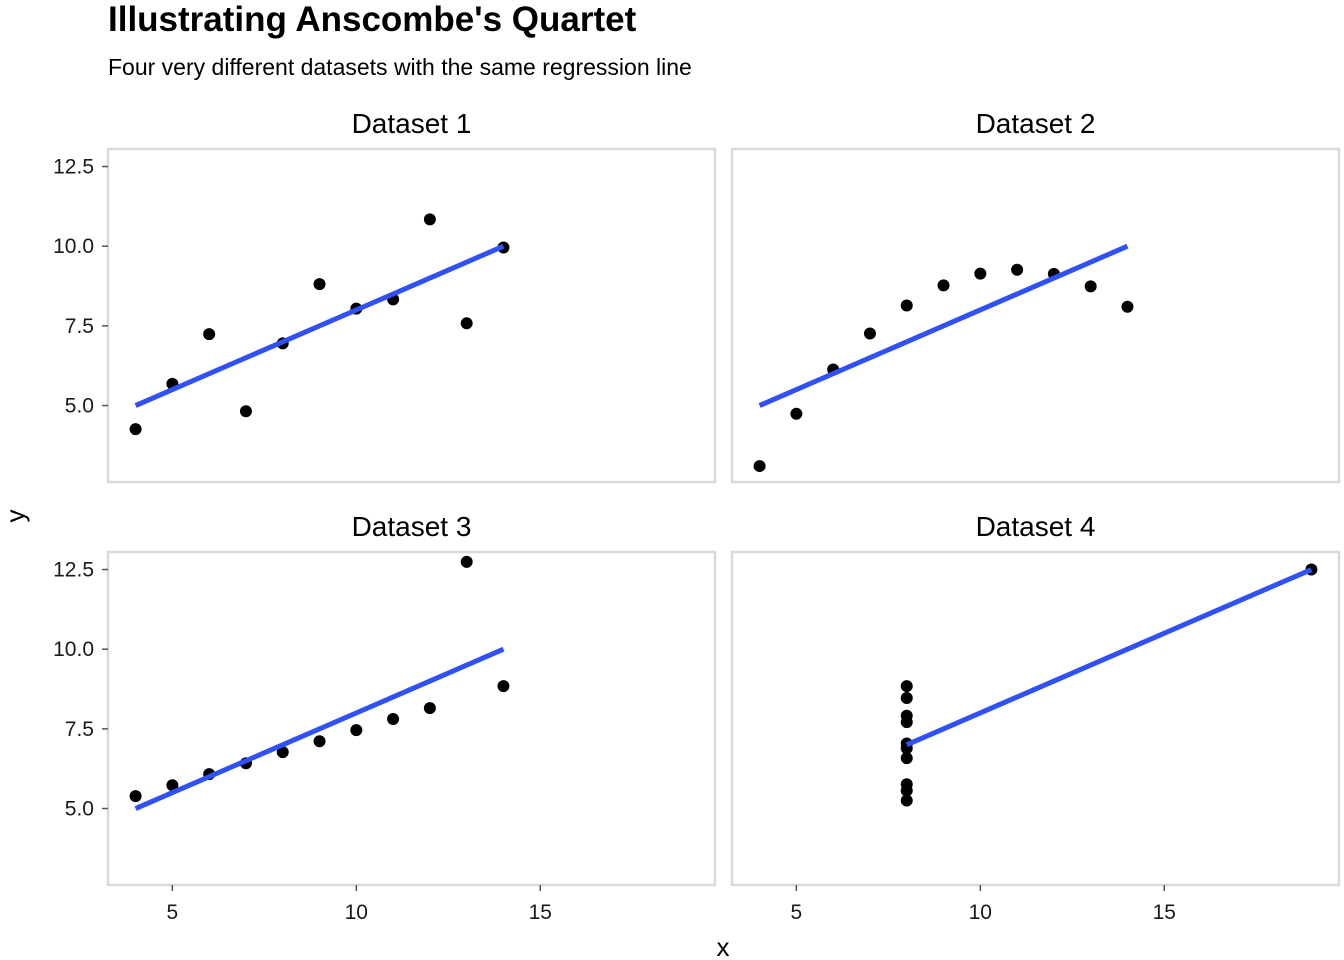  Describe the element at coordinates (1036, 123) in the screenshot. I see `panel-2-strip-title: Dataset 2` at that location.